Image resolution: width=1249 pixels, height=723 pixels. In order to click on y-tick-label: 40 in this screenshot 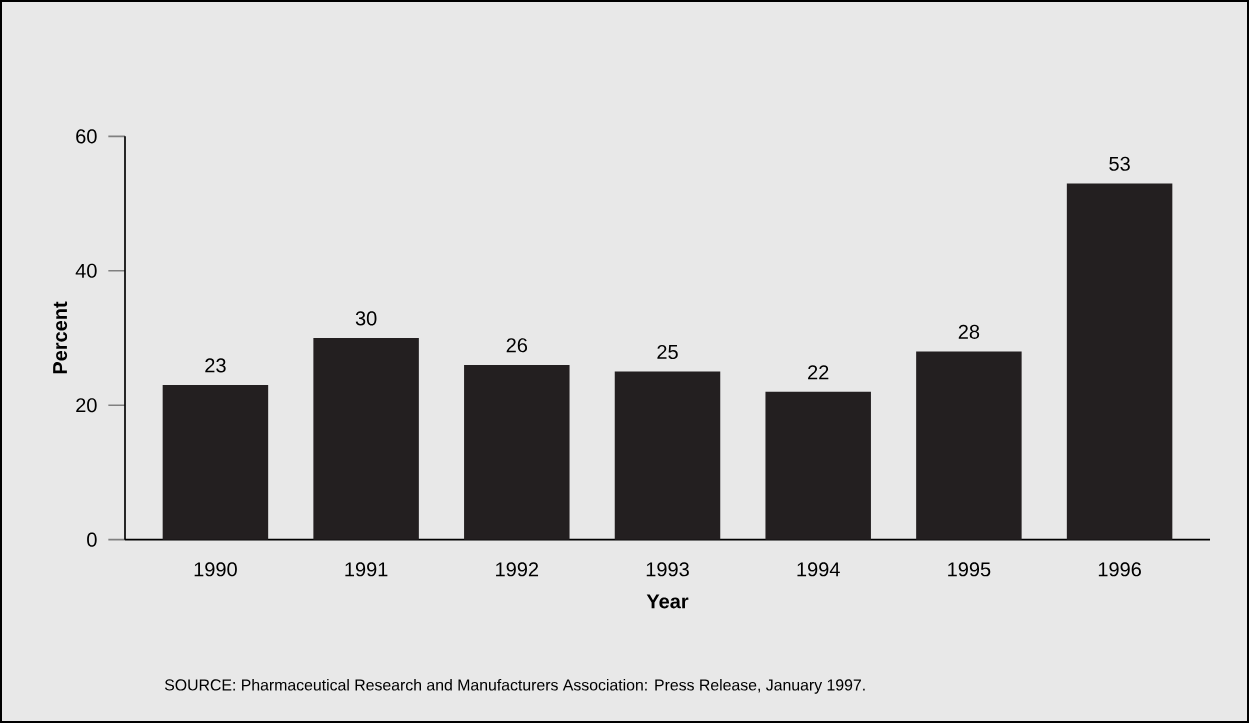, I will do `click(86, 270)`.